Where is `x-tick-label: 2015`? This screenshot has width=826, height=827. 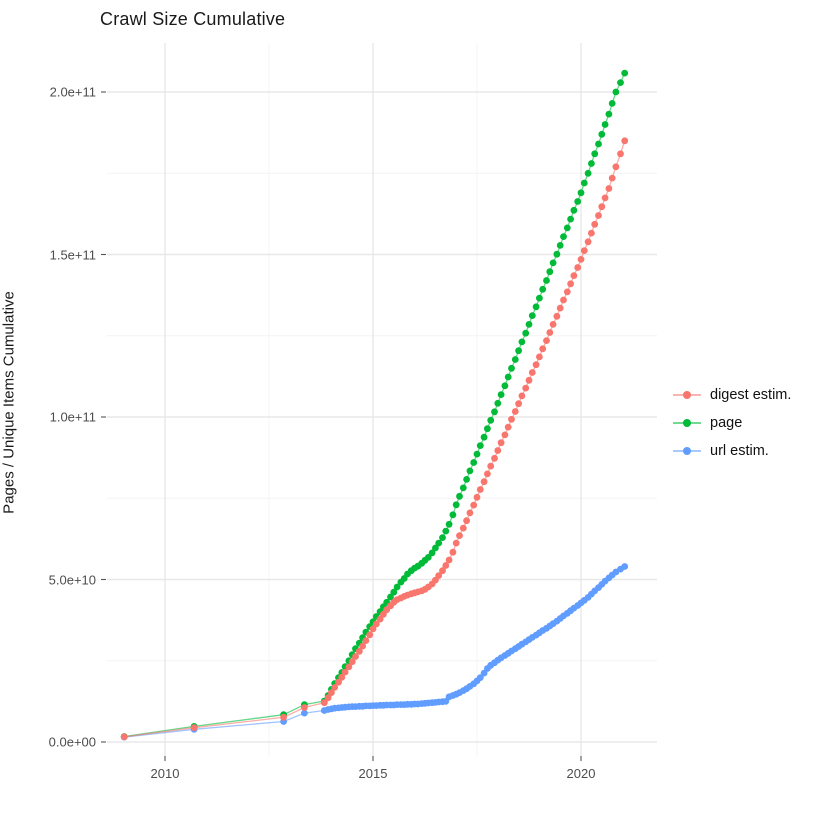 x-tick-label: 2015 is located at coordinates (373, 773).